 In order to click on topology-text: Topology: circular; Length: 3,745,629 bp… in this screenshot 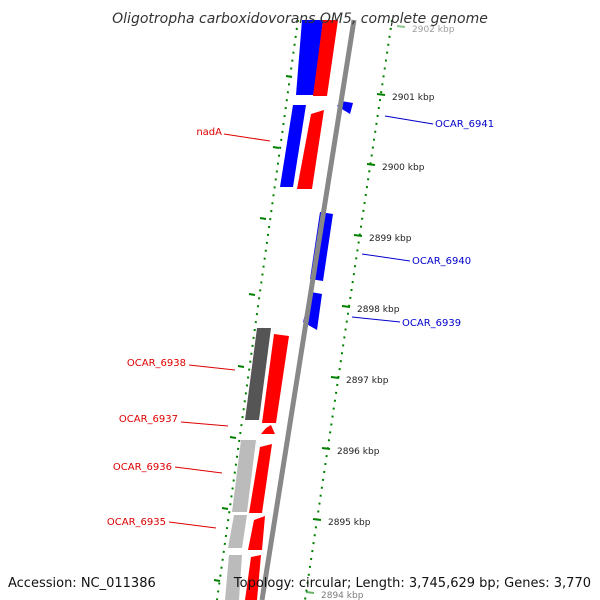, I will do `click(412, 583)`.